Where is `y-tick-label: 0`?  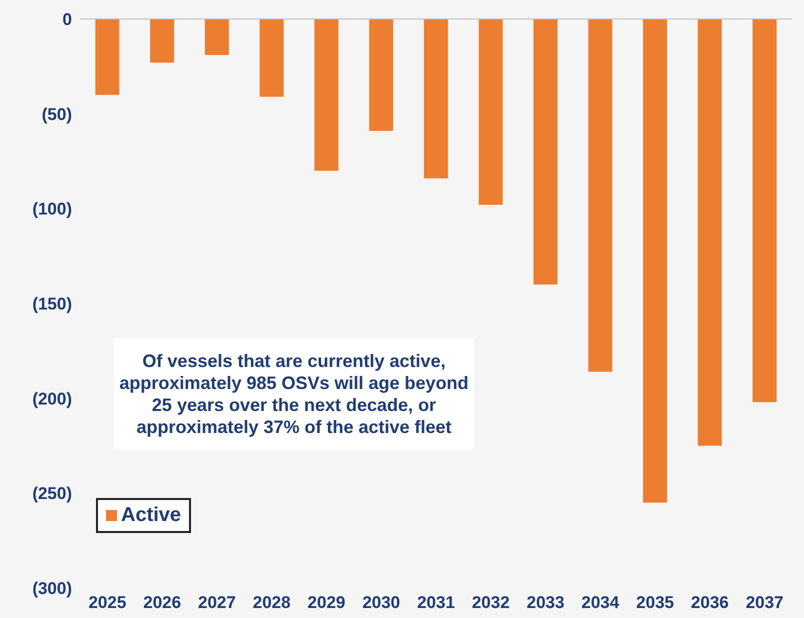
y-tick-label: 0 is located at coordinates (67, 20).